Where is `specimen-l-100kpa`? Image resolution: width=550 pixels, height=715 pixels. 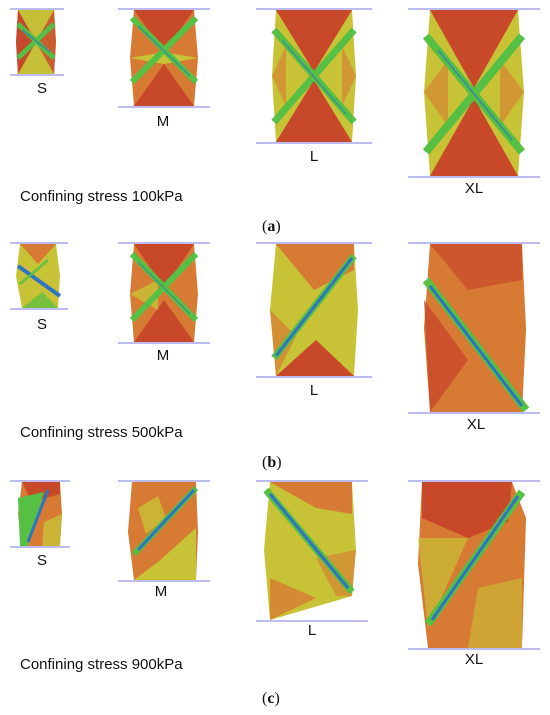
specimen-l-100kpa is located at coordinates (314, 76).